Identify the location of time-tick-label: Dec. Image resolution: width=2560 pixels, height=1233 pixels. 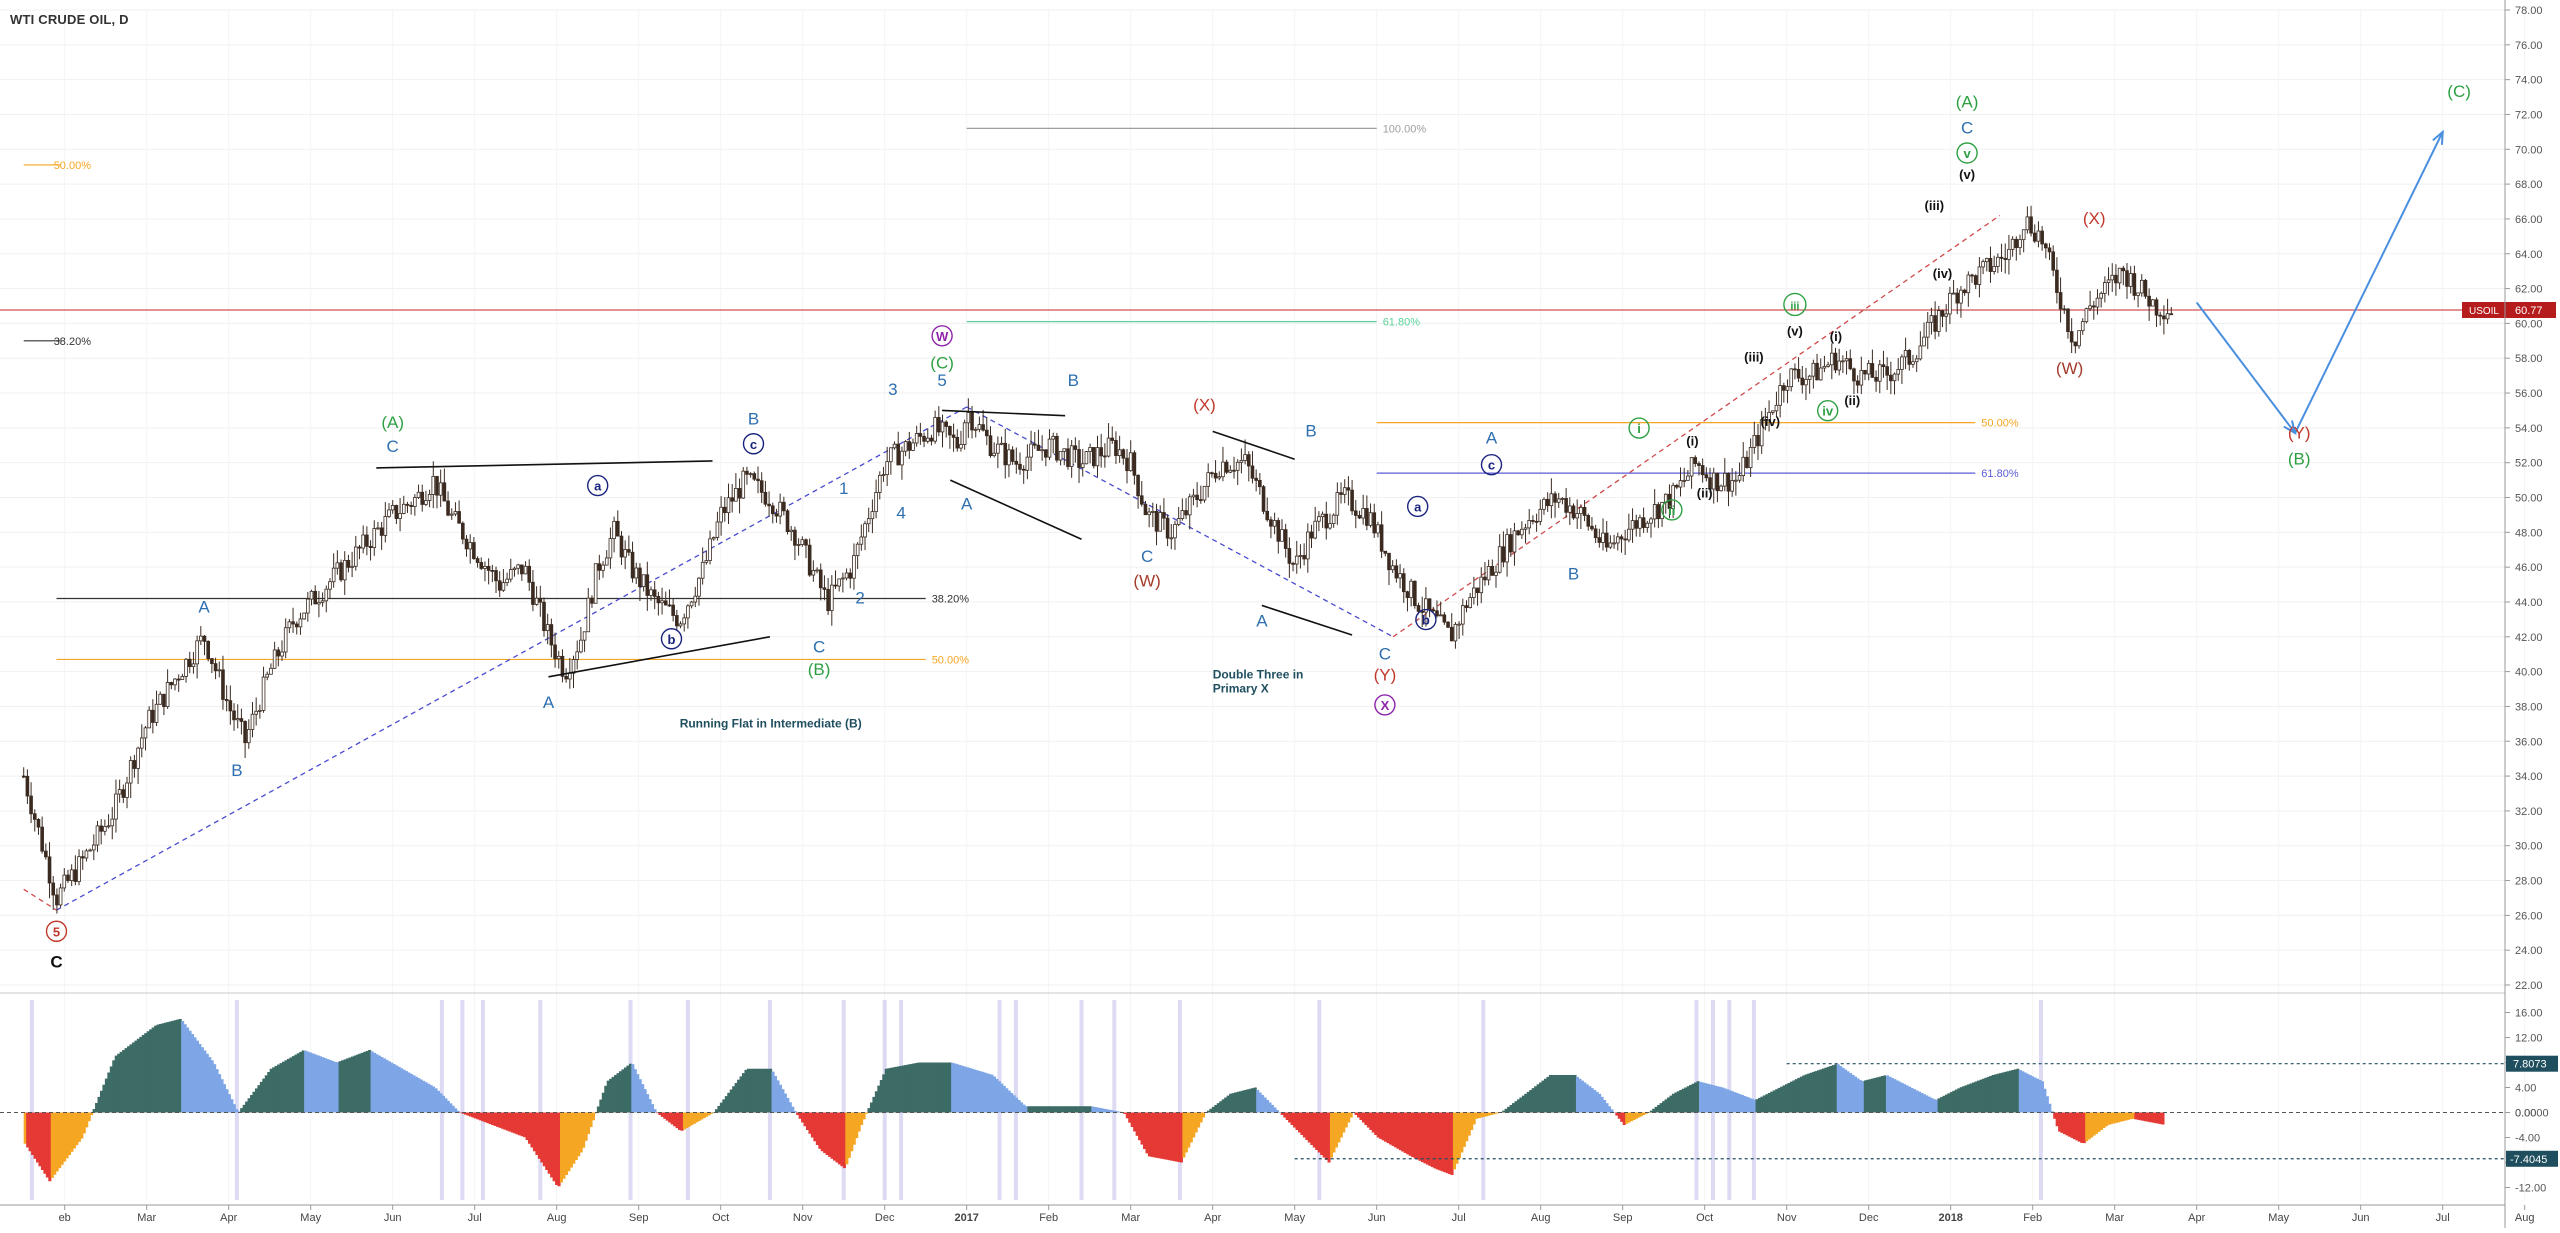
(1869, 1218).